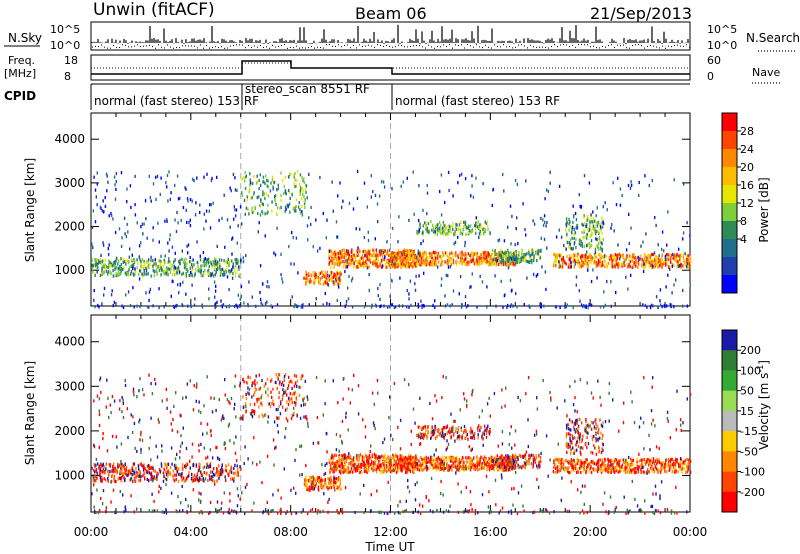  Describe the element at coordinates (752, 472) in the screenshot. I see `colorbar-tick-label: -100` at that location.